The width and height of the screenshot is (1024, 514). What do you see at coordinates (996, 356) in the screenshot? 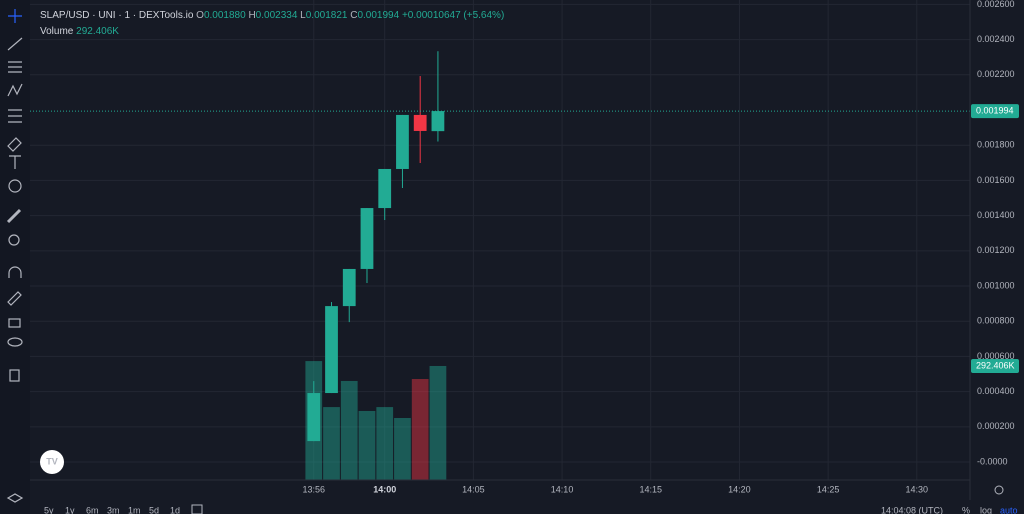
I see `y-tick-label: 0.000600` at bounding box center [996, 356].